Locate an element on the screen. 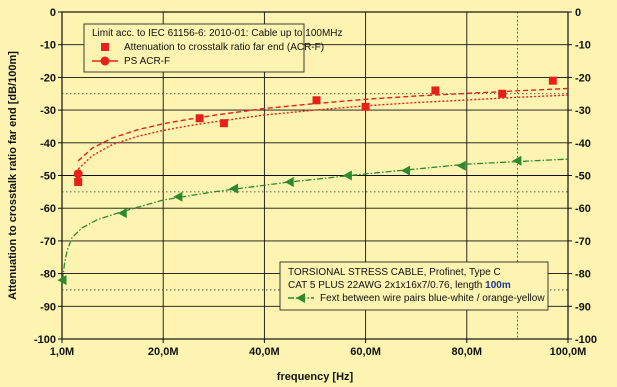  cable-spec-text: CAT 5 PLUS 22AWG 2x1x16x7/0.76, length is located at coordinates (386, 285).